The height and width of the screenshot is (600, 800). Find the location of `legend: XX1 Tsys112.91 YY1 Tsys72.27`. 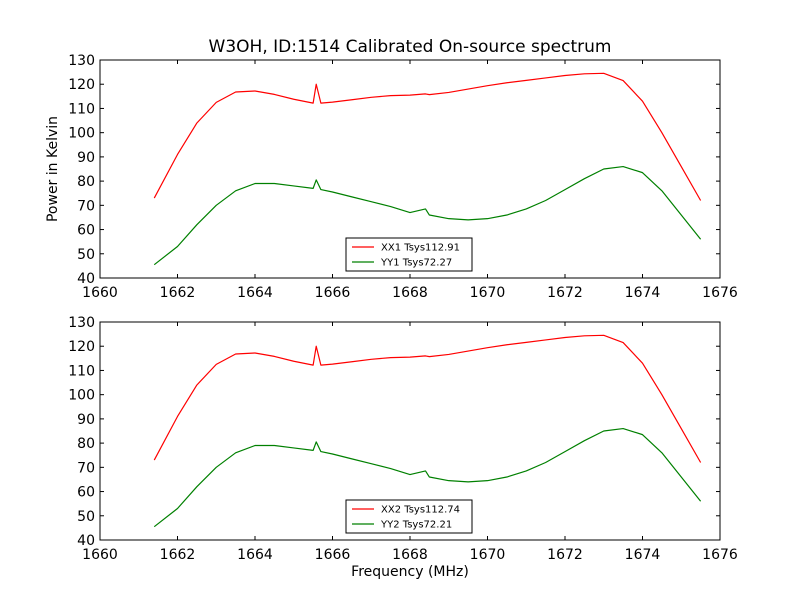

legend: XX1 Tsys112.91 YY1 Tsys72.27 is located at coordinates (409, 254).